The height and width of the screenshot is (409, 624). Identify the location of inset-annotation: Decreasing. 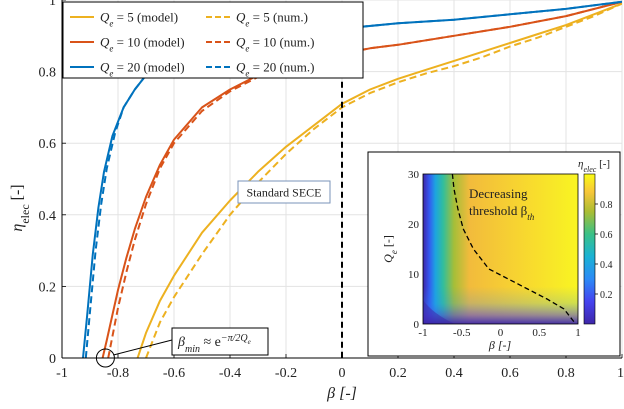
(498, 193).